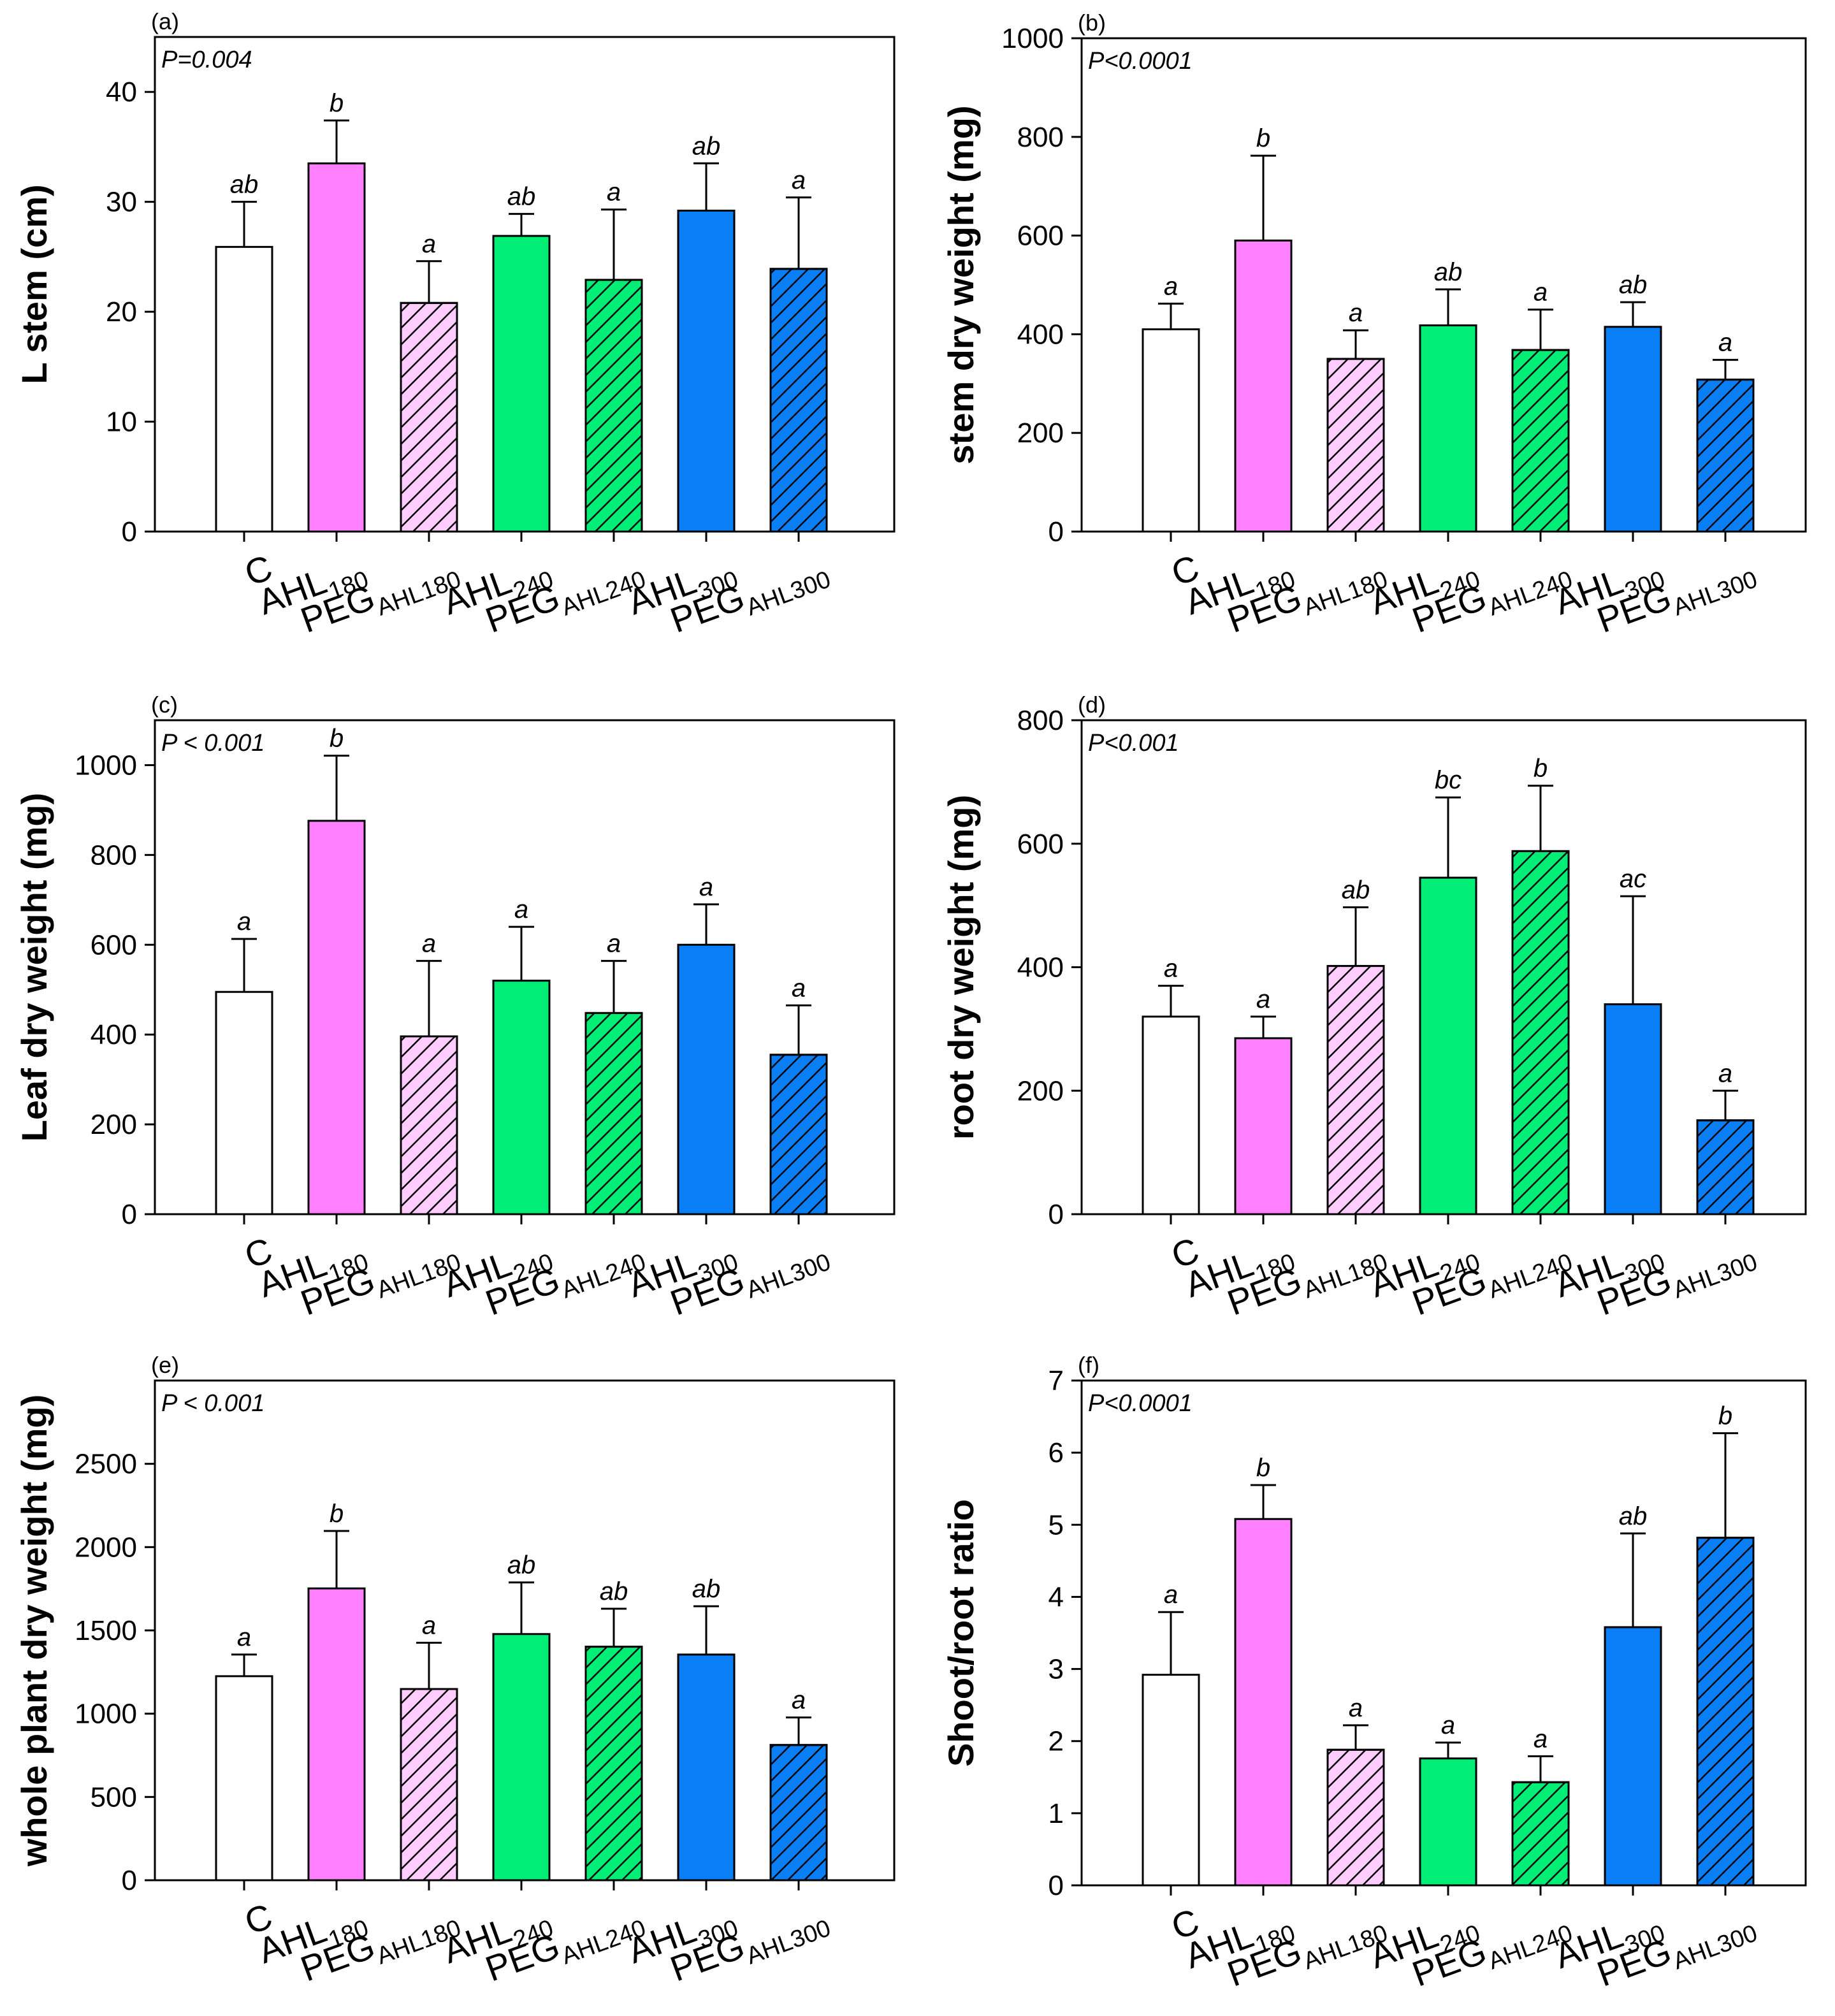  Describe the element at coordinates (34, 284) in the screenshot. I see `y-axis-label: L stem (cm)` at that location.